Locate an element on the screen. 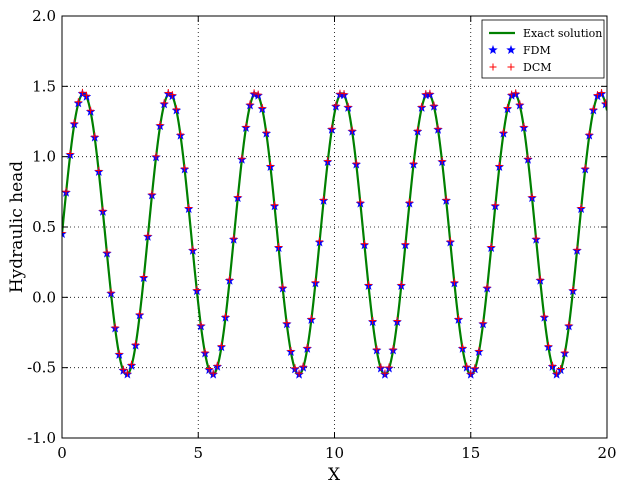  y-tick-label: 1.0 is located at coordinates (44, 157).